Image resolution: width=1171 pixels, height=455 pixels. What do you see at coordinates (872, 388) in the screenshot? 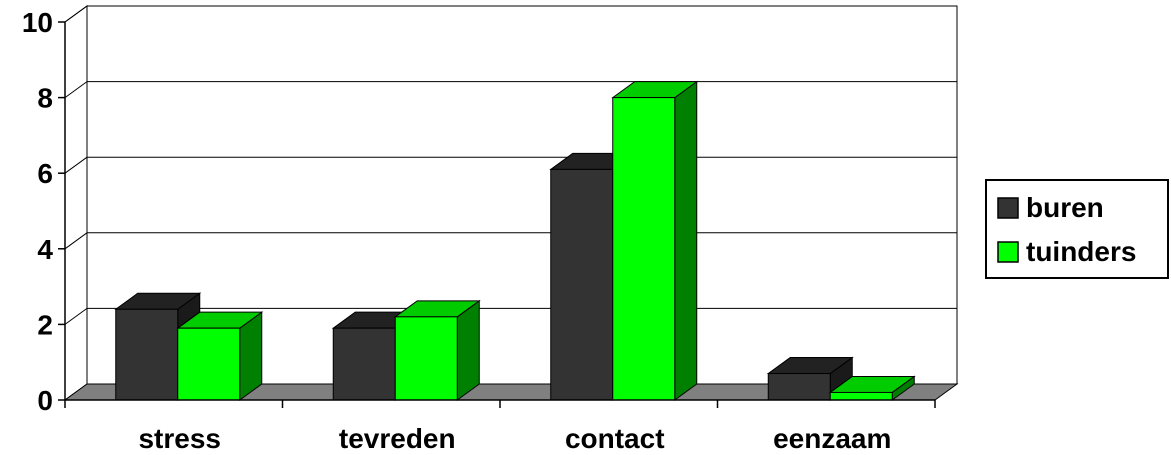
I see `bar-tuinders-eenzaam` at bounding box center [872, 388].